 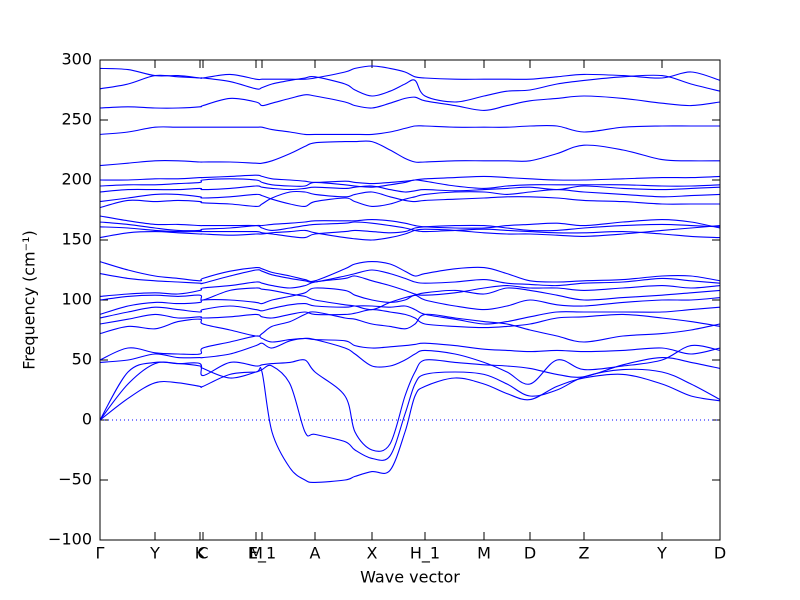 I want to click on y-tick-label: 300, so click(x=76, y=59).